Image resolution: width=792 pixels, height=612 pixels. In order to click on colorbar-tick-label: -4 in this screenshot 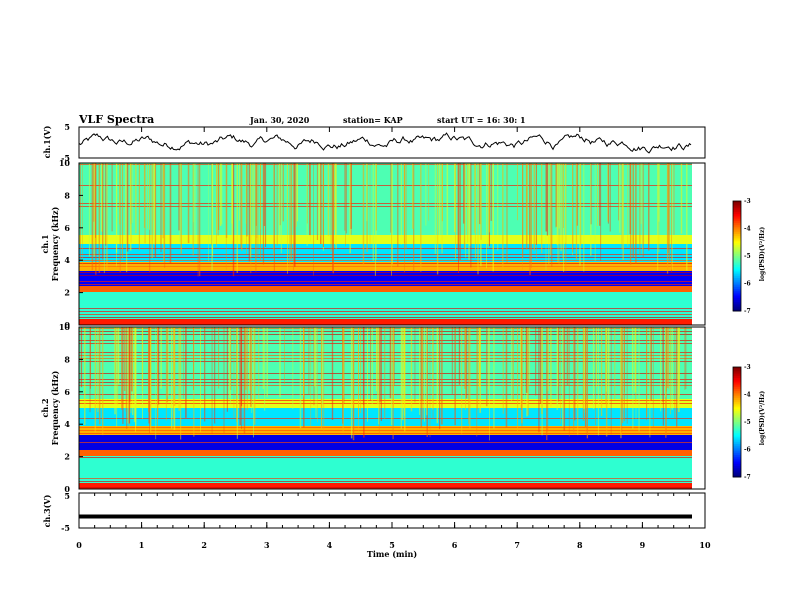, I will do `click(747, 229)`.